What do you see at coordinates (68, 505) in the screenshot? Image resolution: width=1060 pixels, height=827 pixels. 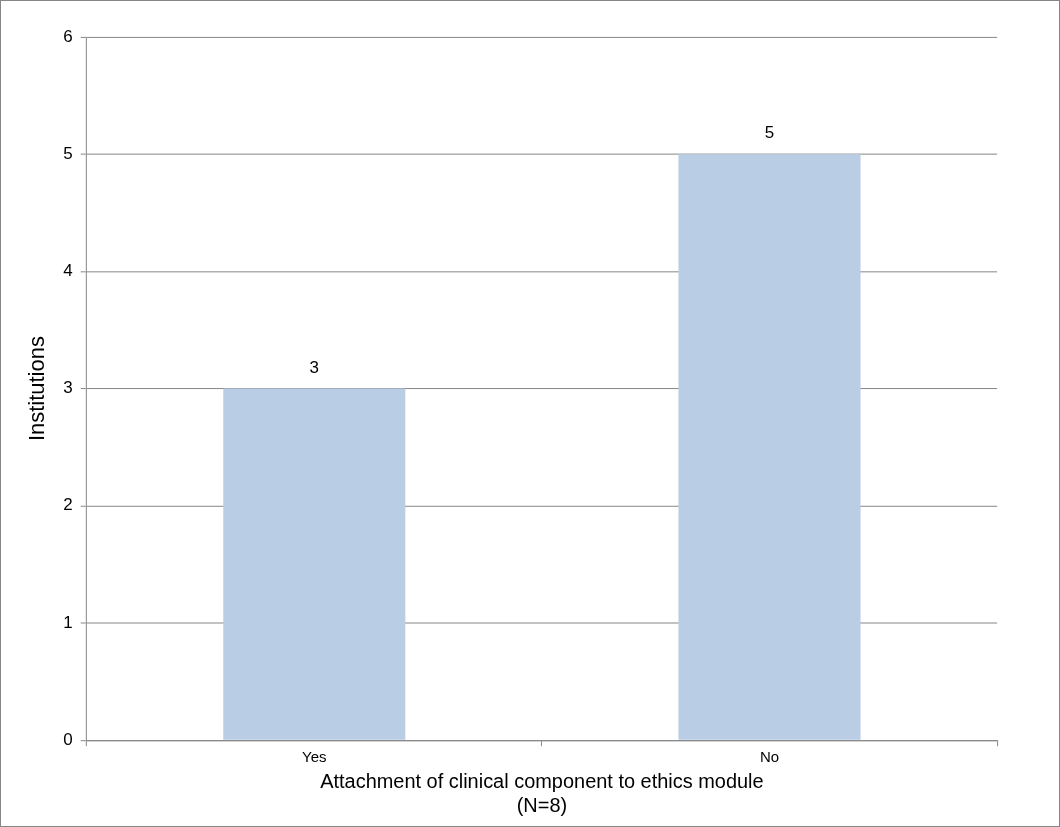 I see `y-tick-label: 2` at bounding box center [68, 505].